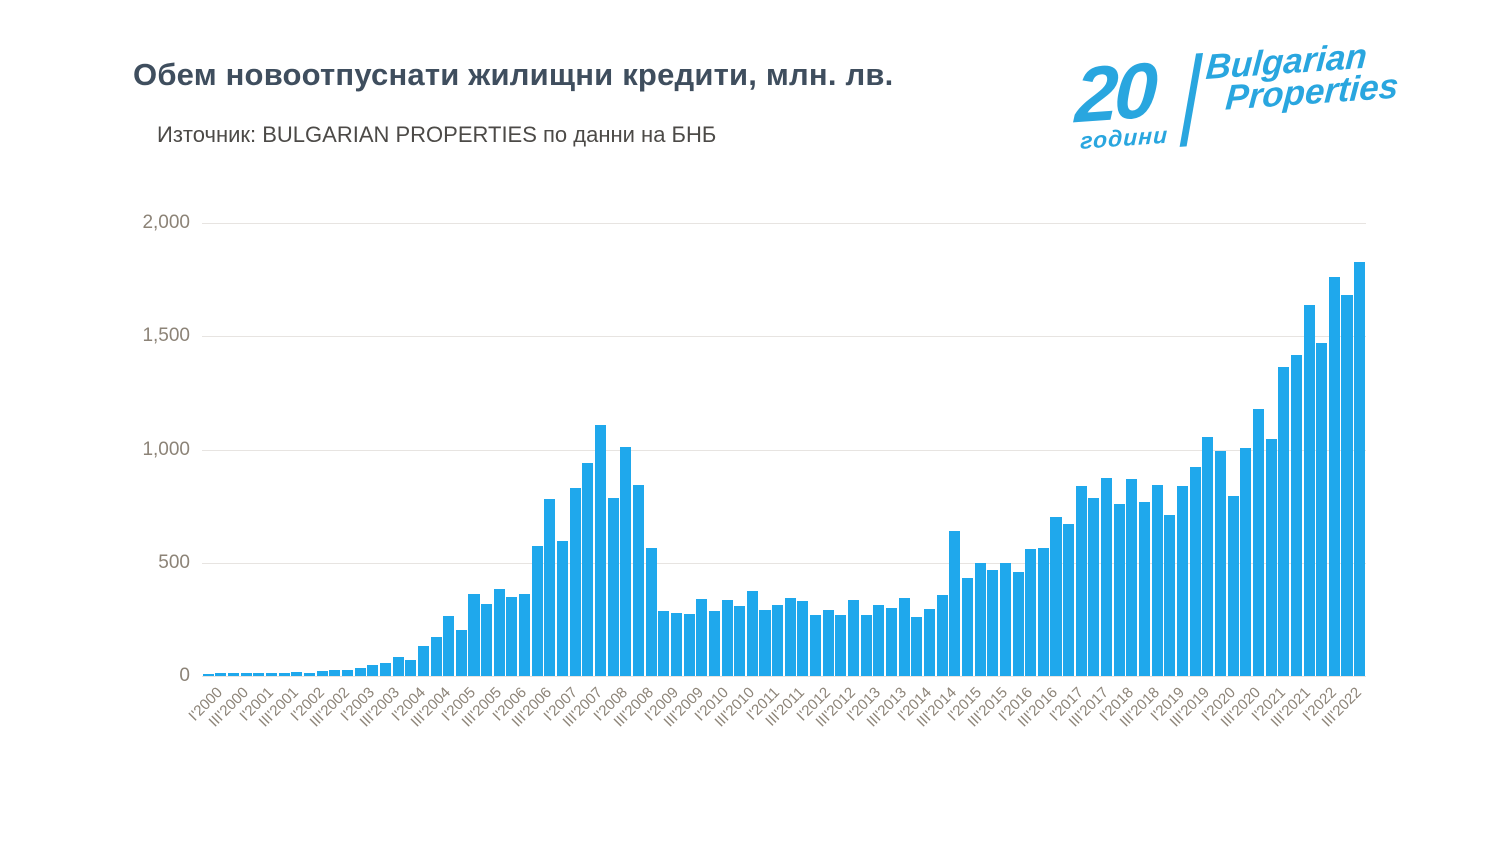  I want to click on y-axis-tick-label: 1,500, so click(166, 336).